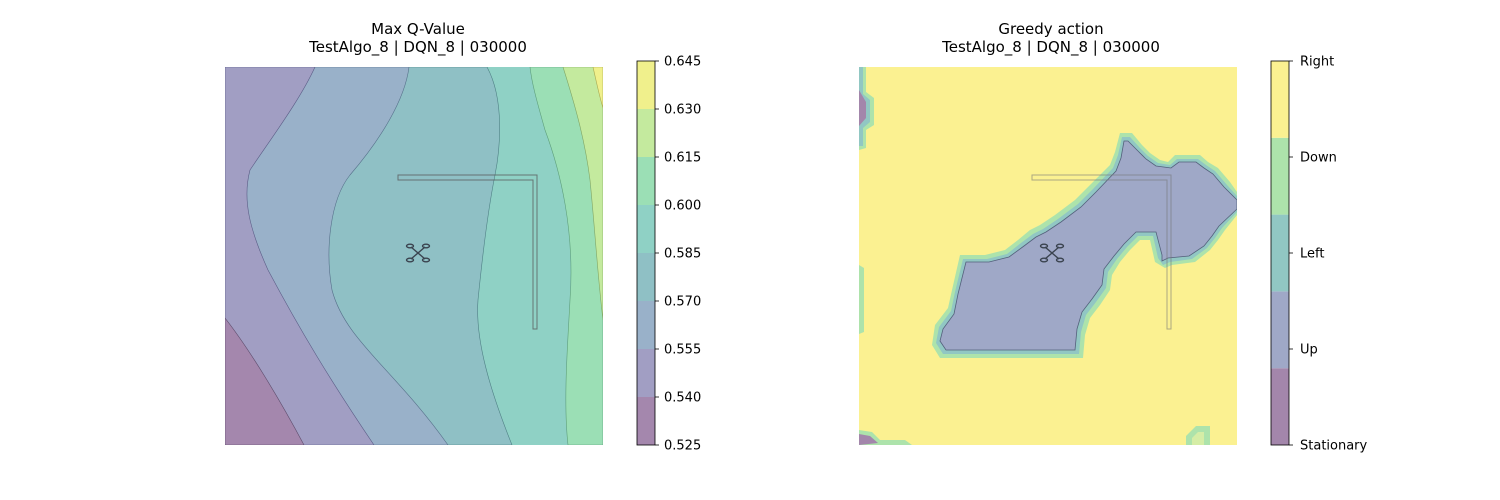 This screenshot has height=500, width=1500. Describe the element at coordinates (417, 47) in the screenshot. I see `q-chart-subtitle: TestAlgo_8 | DQN_8 | 030000` at that location.